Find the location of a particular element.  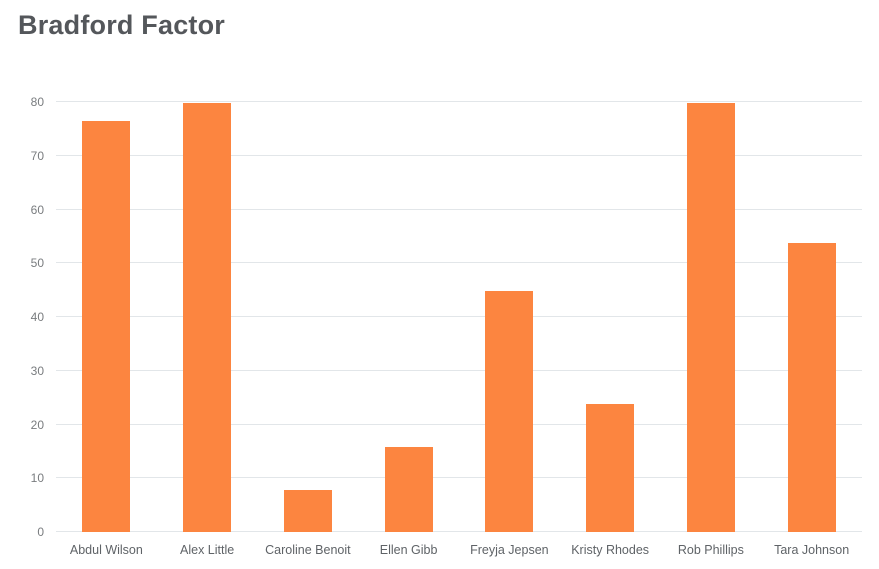

x-category-label: Rob Phillips is located at coordinates (710, 550).